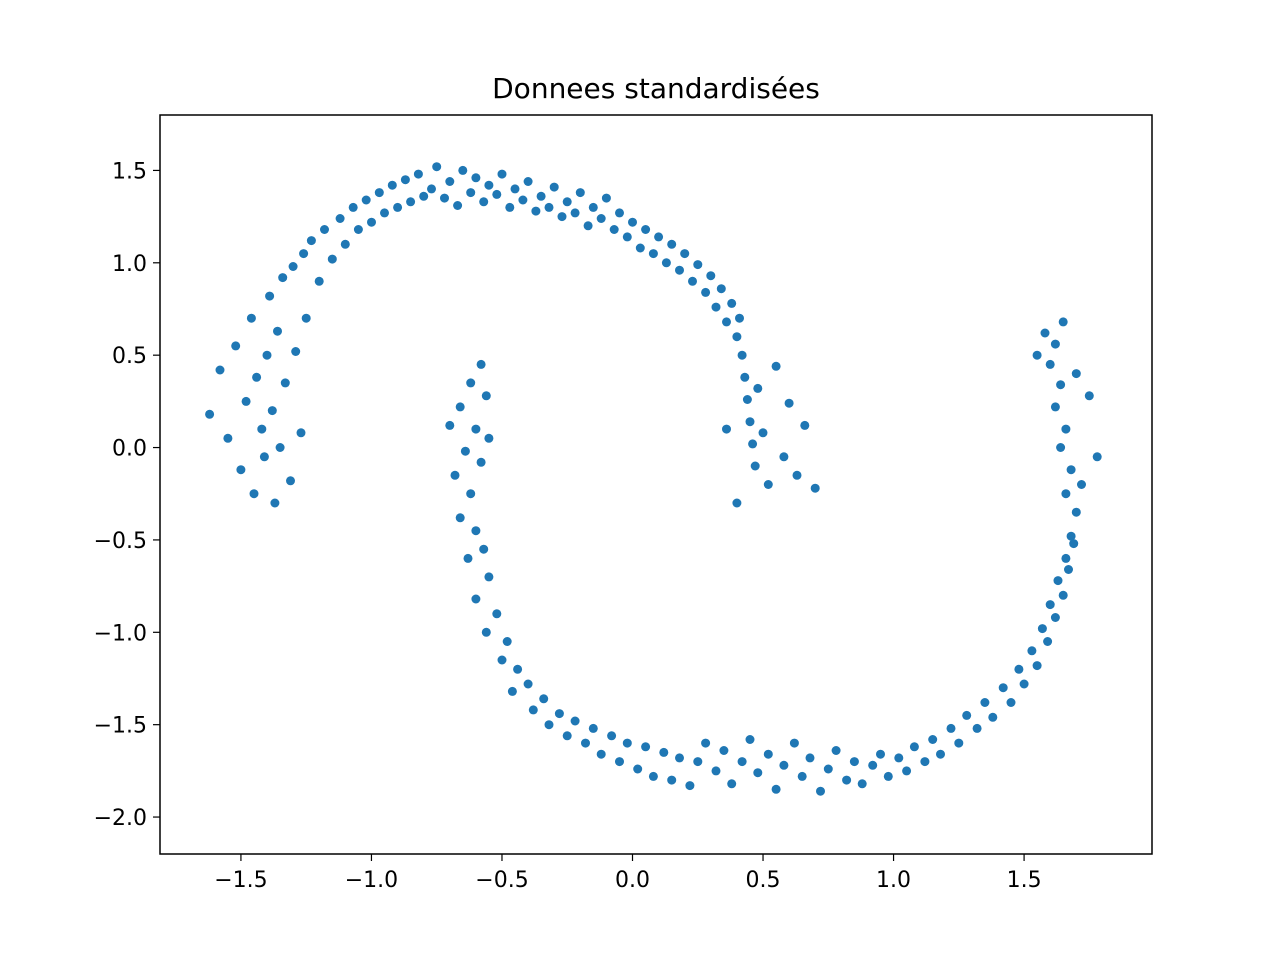 This screenshot has height=960, width=1280. I want to click on x-tick-label: 0.5, so click(763, 880).